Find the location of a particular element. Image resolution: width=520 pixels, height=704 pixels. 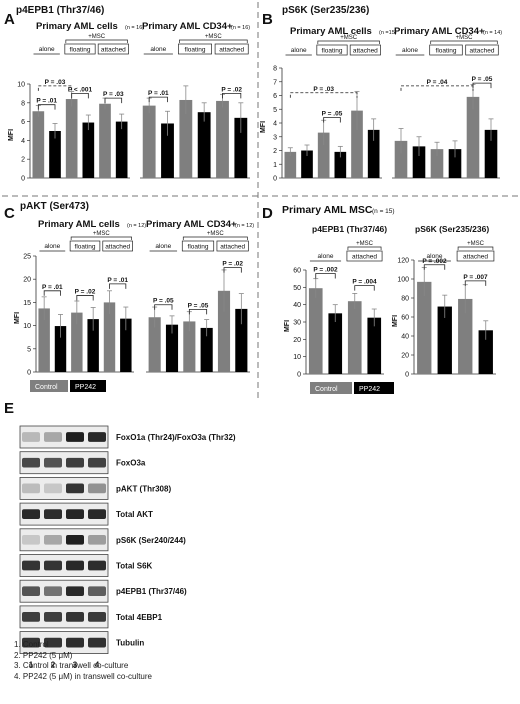

y-tick-label: 60 is located at coordinates (405, 318).